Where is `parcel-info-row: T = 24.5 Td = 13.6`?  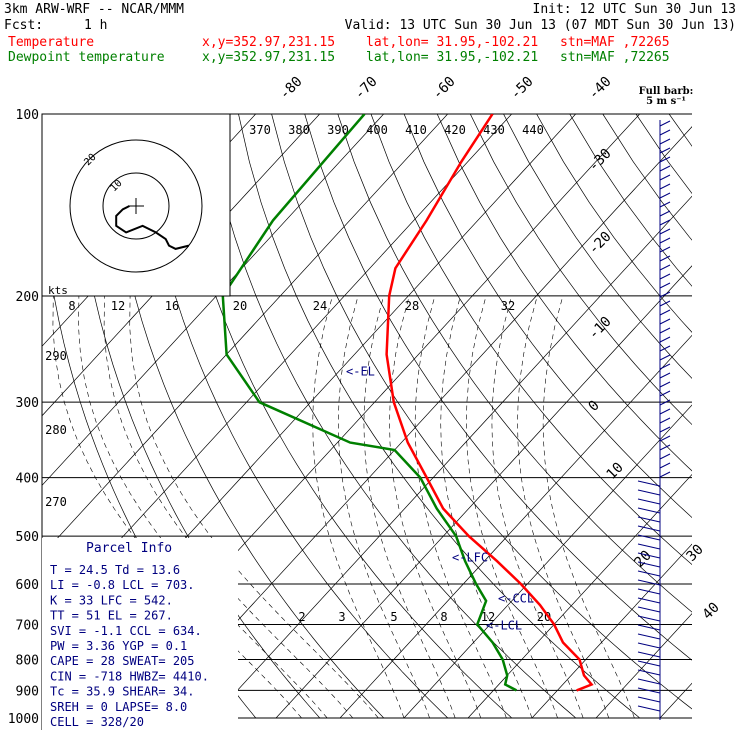 parcel-info-row: T = 24.5 Td = 13.6 is located at coordinates (115, 570).